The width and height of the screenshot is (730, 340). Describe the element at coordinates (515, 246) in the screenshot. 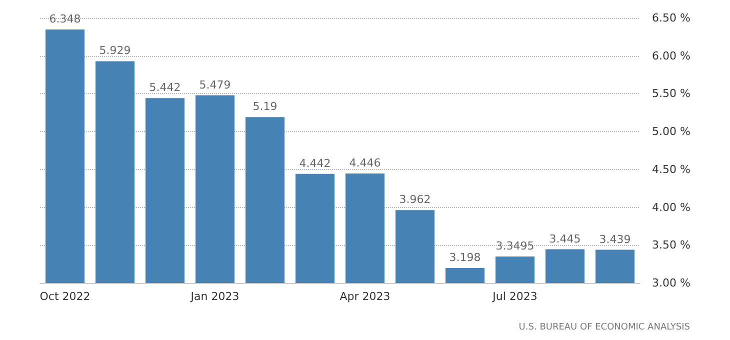

I see `data-label: 3.3495` at that location.